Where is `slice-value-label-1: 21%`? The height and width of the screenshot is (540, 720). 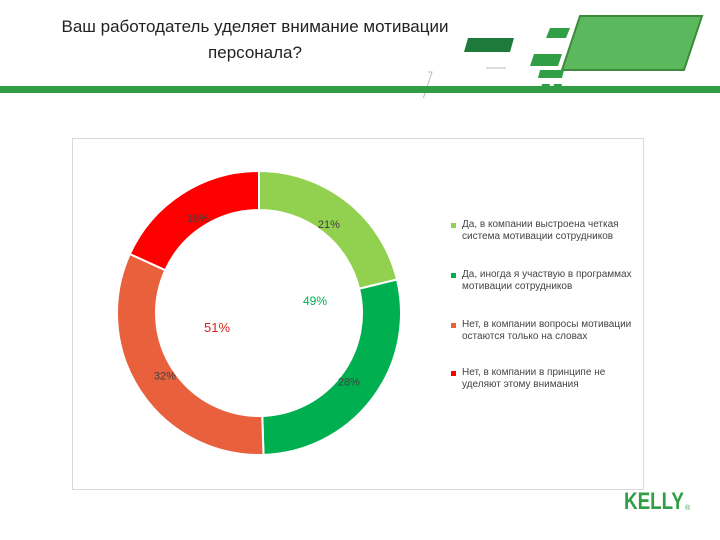 slice-value-label-1: 21% is located at coordinates (329, 225).